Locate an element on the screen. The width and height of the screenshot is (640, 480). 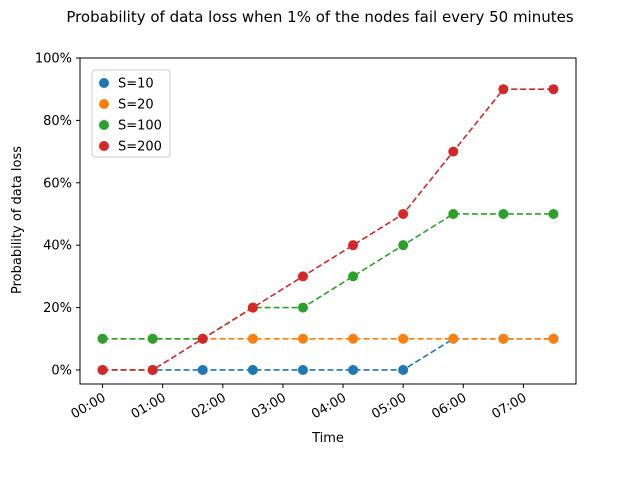
x-tick-label: 01:00 is located at coordinates (149, 406).